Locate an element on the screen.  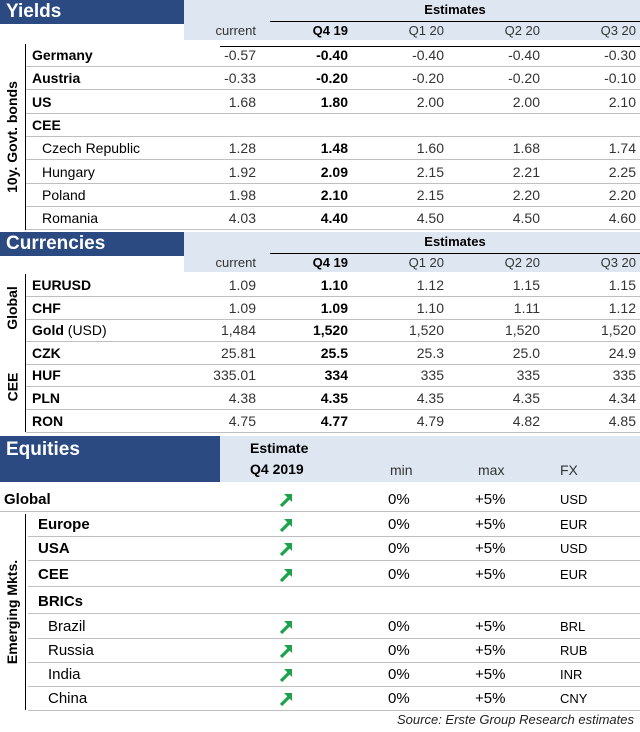
currency-label-main: CZK is located at coordinates (46, 352).